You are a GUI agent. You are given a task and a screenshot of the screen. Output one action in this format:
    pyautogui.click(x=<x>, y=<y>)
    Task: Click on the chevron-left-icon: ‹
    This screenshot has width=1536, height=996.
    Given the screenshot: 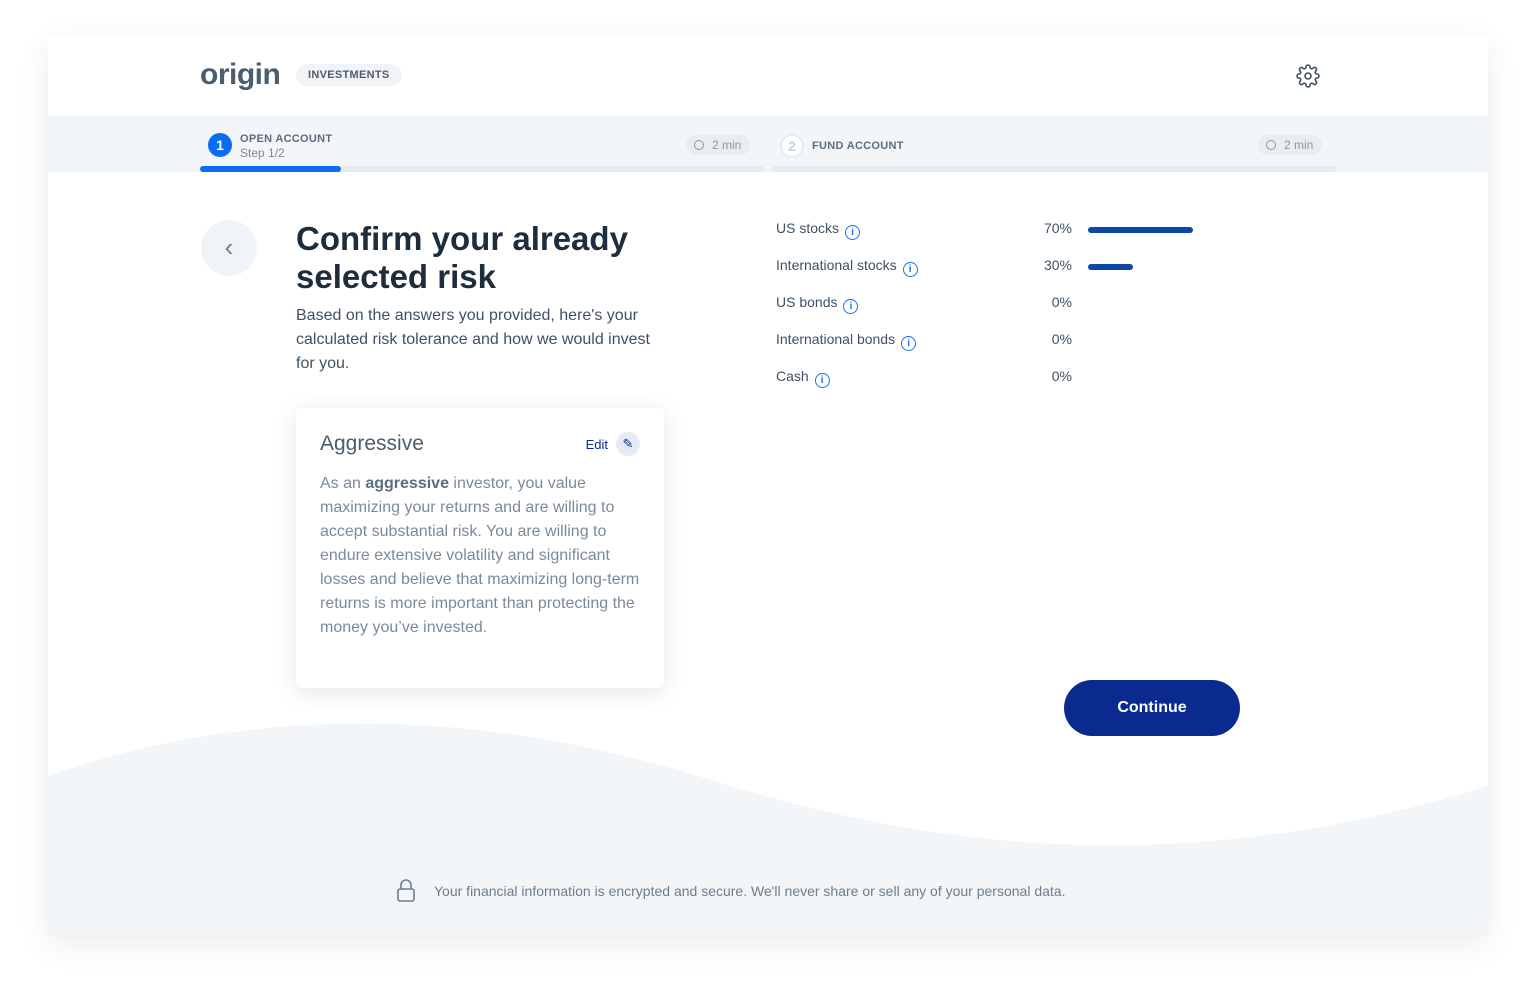 What is the action you would take?
    pyautogui.click(x=229, y=247)
    